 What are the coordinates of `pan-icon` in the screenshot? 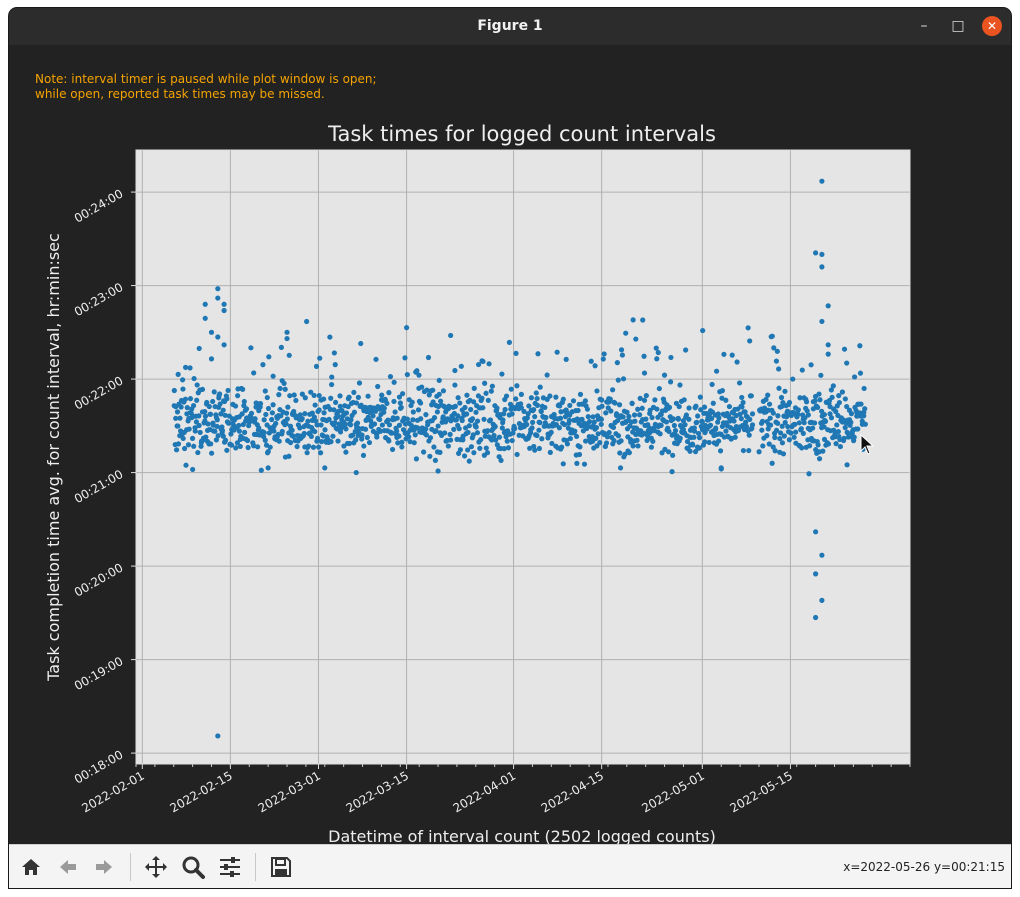 It's located at (156, 867).